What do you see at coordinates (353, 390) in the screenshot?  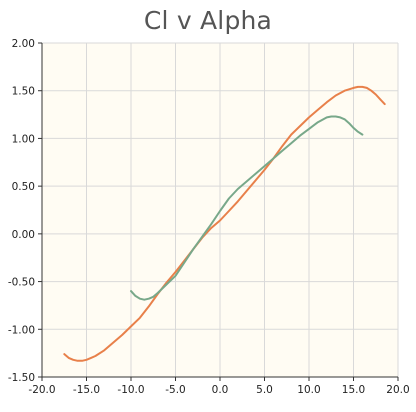 I see `x-tick-label: 15.0` at bounding box center [353, 390].